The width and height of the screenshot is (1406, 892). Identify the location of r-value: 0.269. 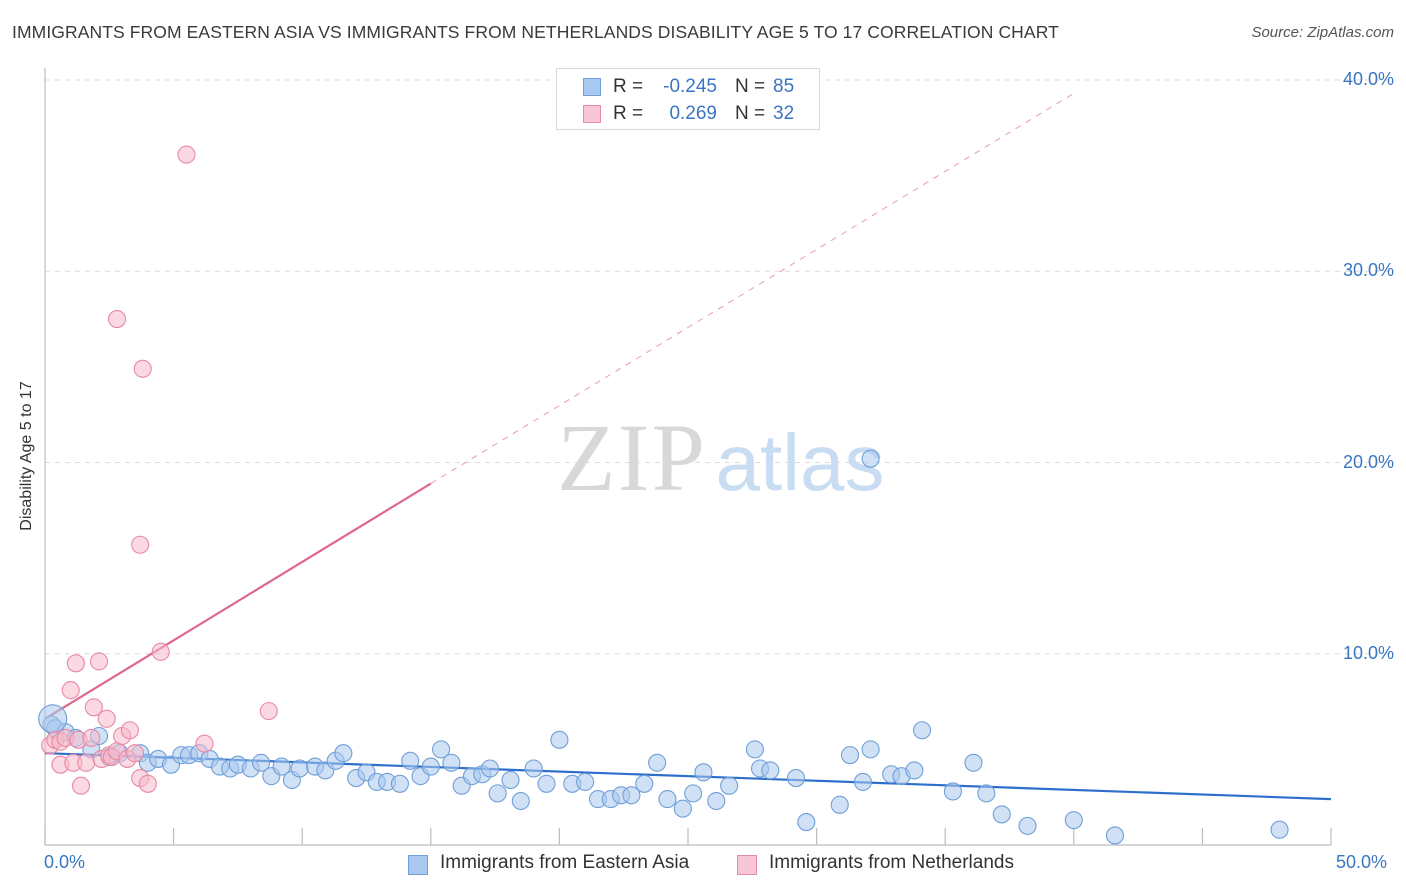
(693, 113).